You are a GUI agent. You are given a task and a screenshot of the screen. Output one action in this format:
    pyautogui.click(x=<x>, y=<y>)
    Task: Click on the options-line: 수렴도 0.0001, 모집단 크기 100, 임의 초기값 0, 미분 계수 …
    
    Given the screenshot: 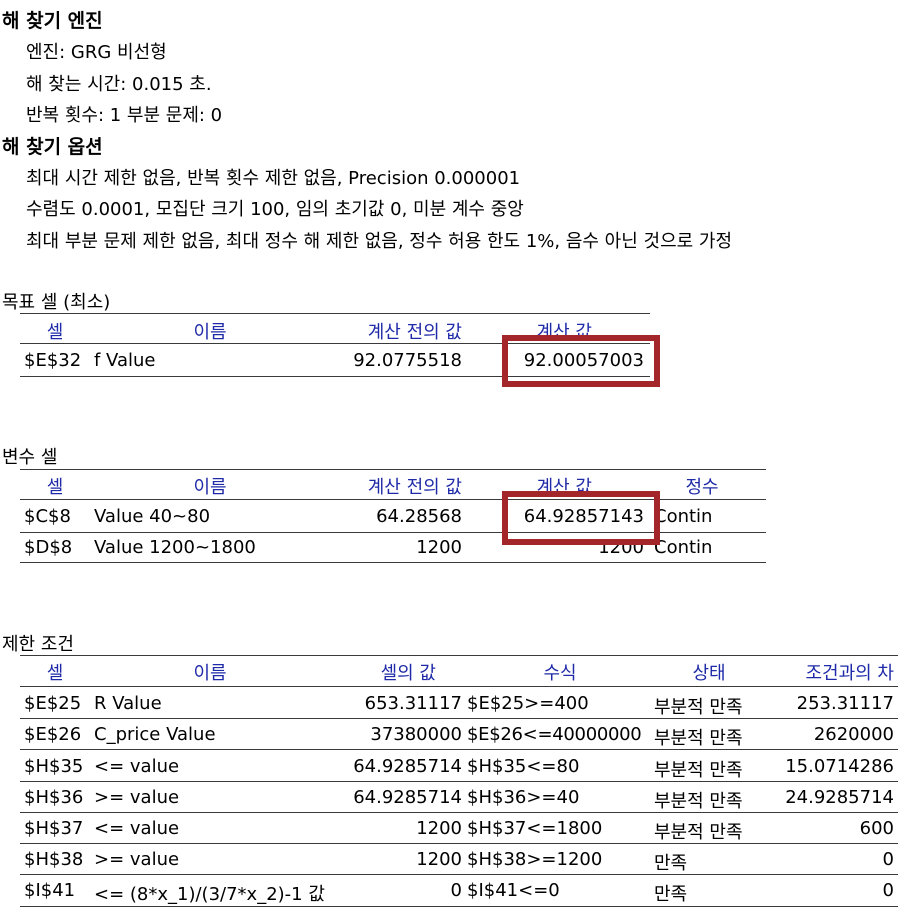 What is the action you would take?
    pyautogui.click(x=275, y=209)
    